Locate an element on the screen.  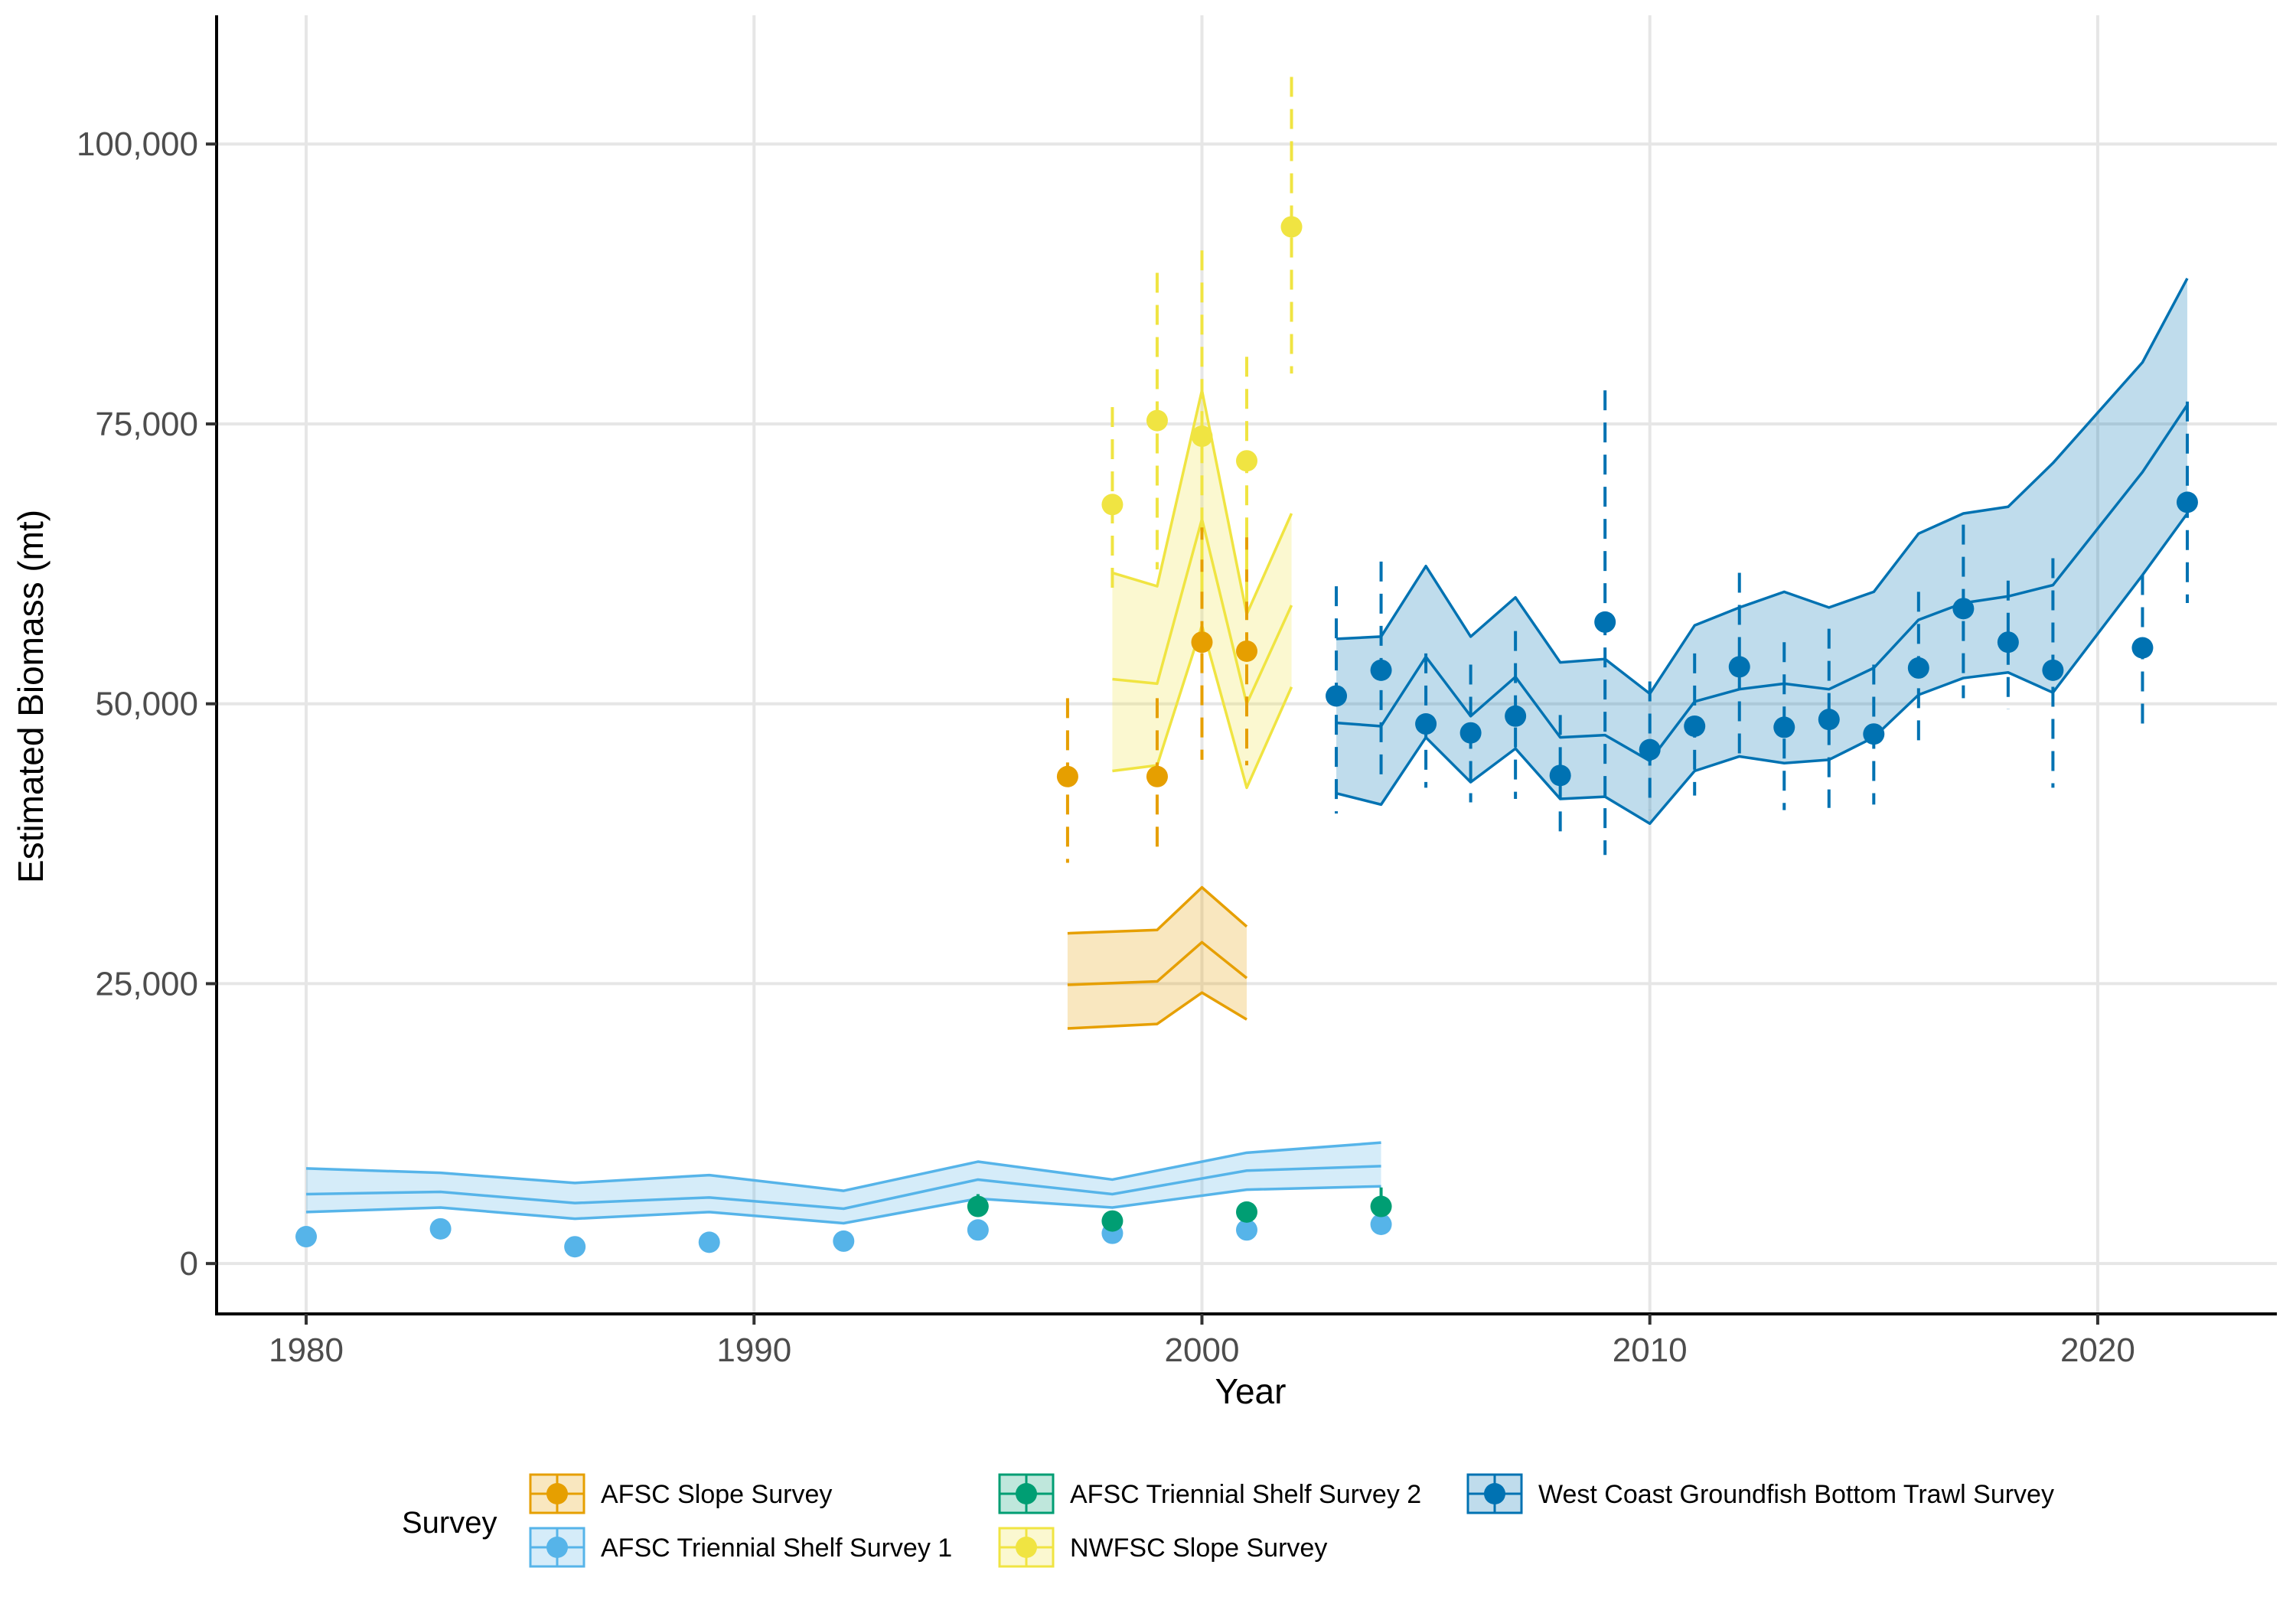
legend-item-afsc-triennial-shelf-survey-1: AFSC Triennial Shelf Survey 1 is located at coordinates (740, 1547).